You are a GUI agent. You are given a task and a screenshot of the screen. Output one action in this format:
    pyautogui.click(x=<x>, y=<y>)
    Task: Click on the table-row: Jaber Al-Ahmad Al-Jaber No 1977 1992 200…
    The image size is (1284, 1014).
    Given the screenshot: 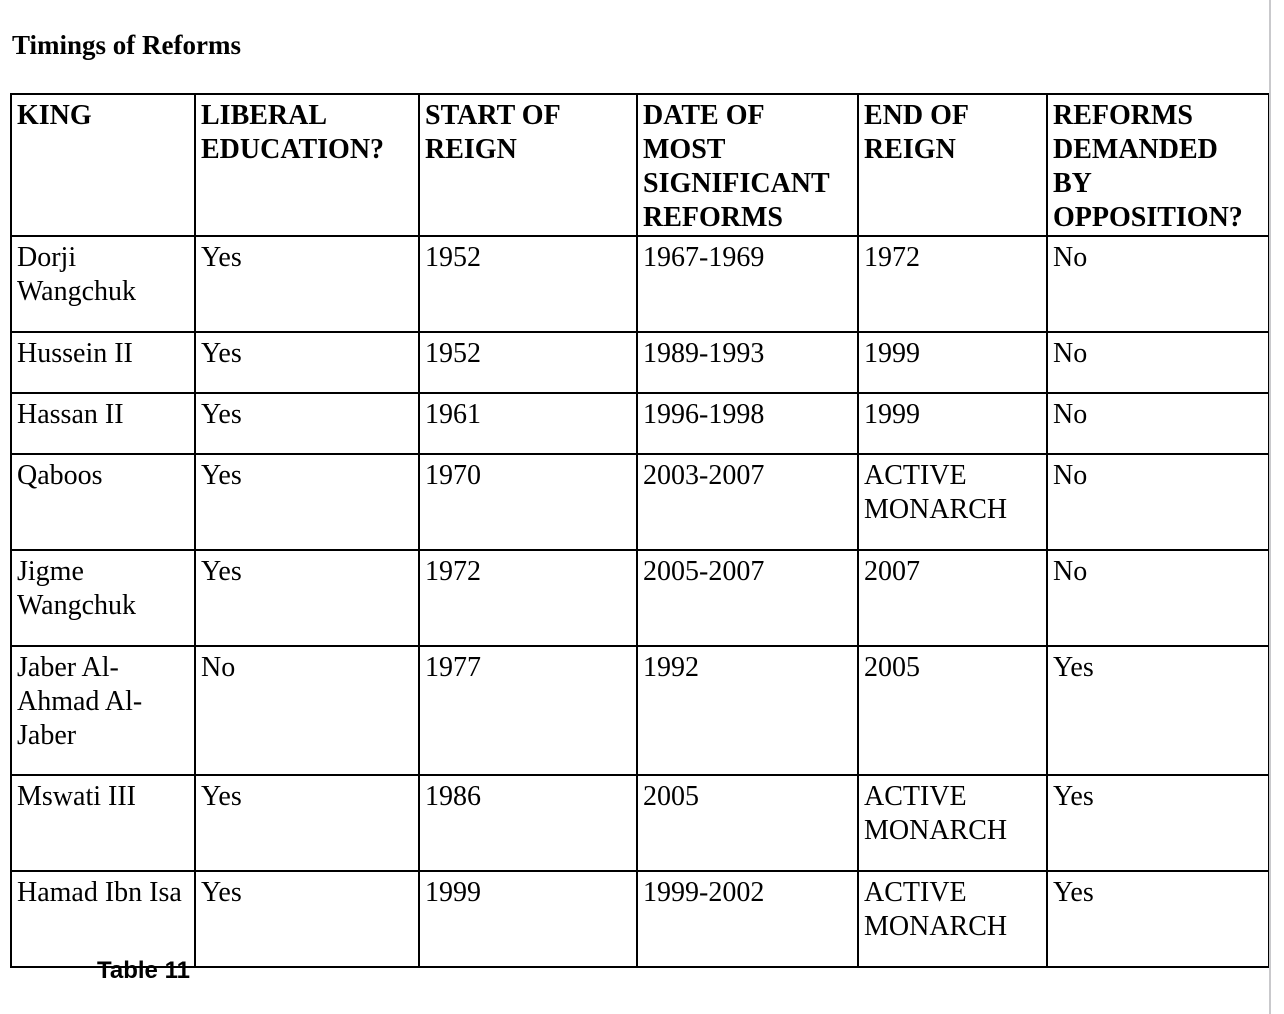 What is the action you would take?
    pyautogui.click(x=640, y=710)
    